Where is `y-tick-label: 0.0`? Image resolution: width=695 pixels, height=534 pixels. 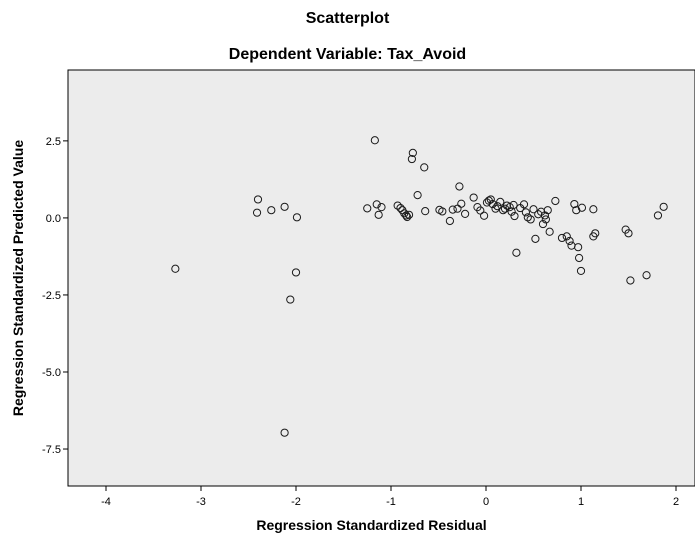
y-tick-label: 0.0 is located at coordinates (53, 219).